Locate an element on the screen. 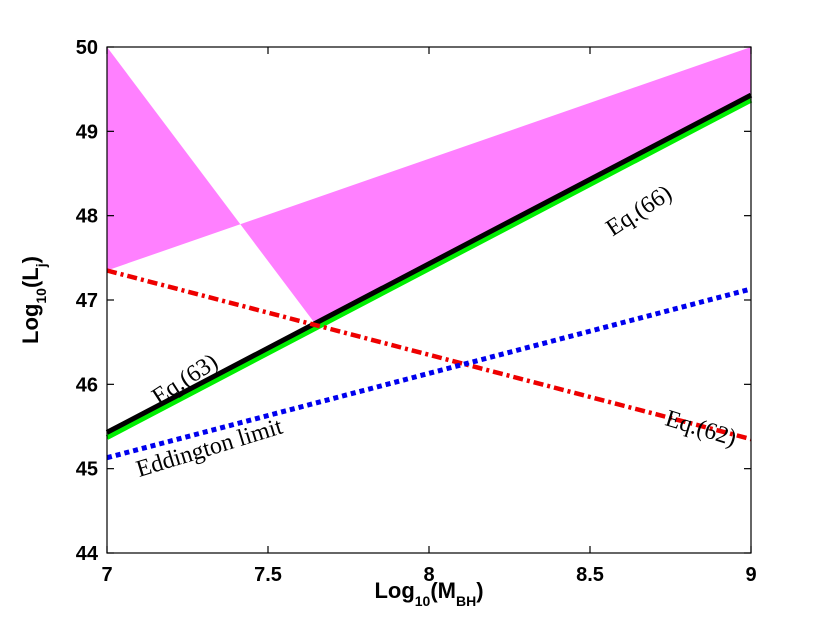  y-tick-label: 46 is located at coordinates (87, 385).